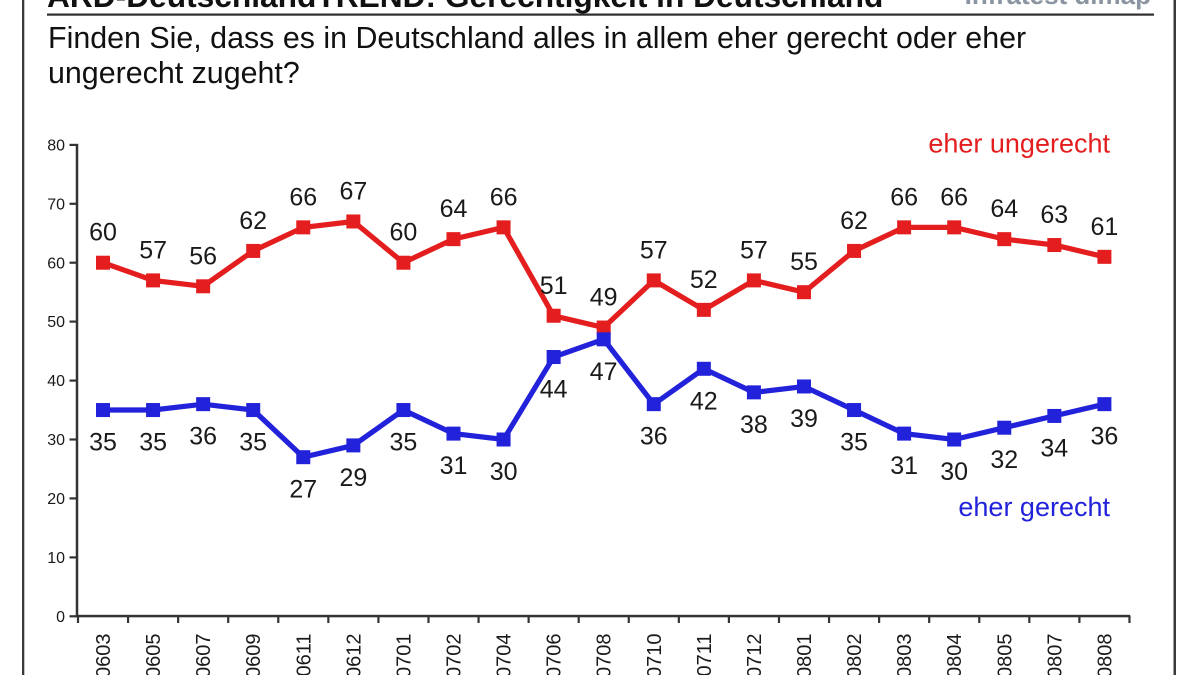 This screenshot has height=675, width=1200. Describe the element at coordinates (1034, 507) in the screenshot. I see `svg-text: eher gerecht` at that location.